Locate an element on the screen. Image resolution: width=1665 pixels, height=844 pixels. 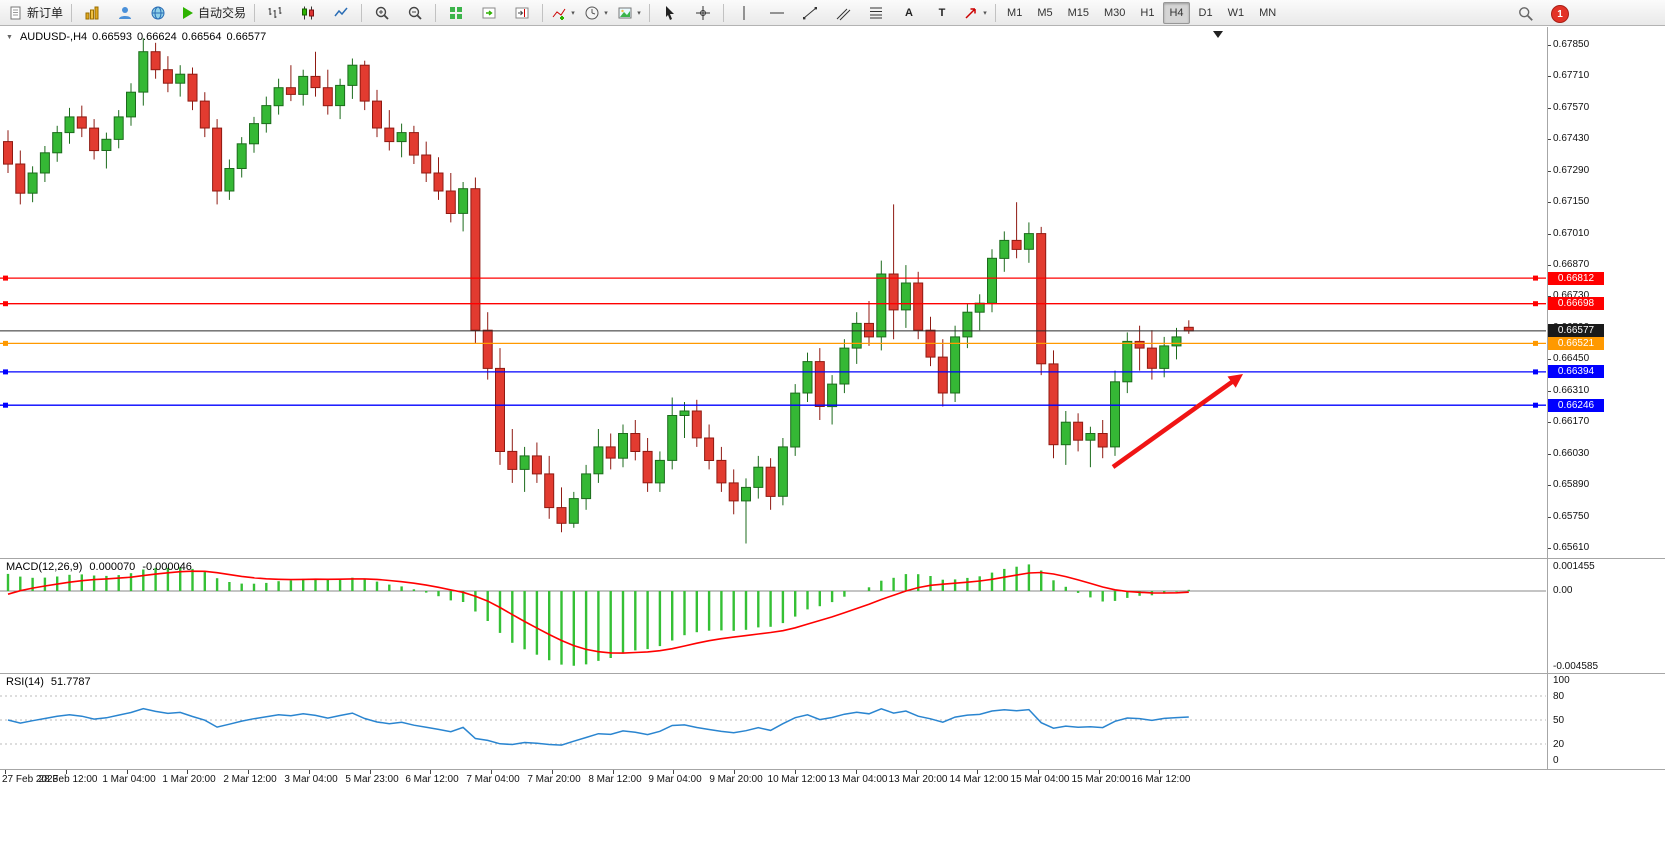
timeframe-w1-button: W1 is located at coordinates (1236, 12).